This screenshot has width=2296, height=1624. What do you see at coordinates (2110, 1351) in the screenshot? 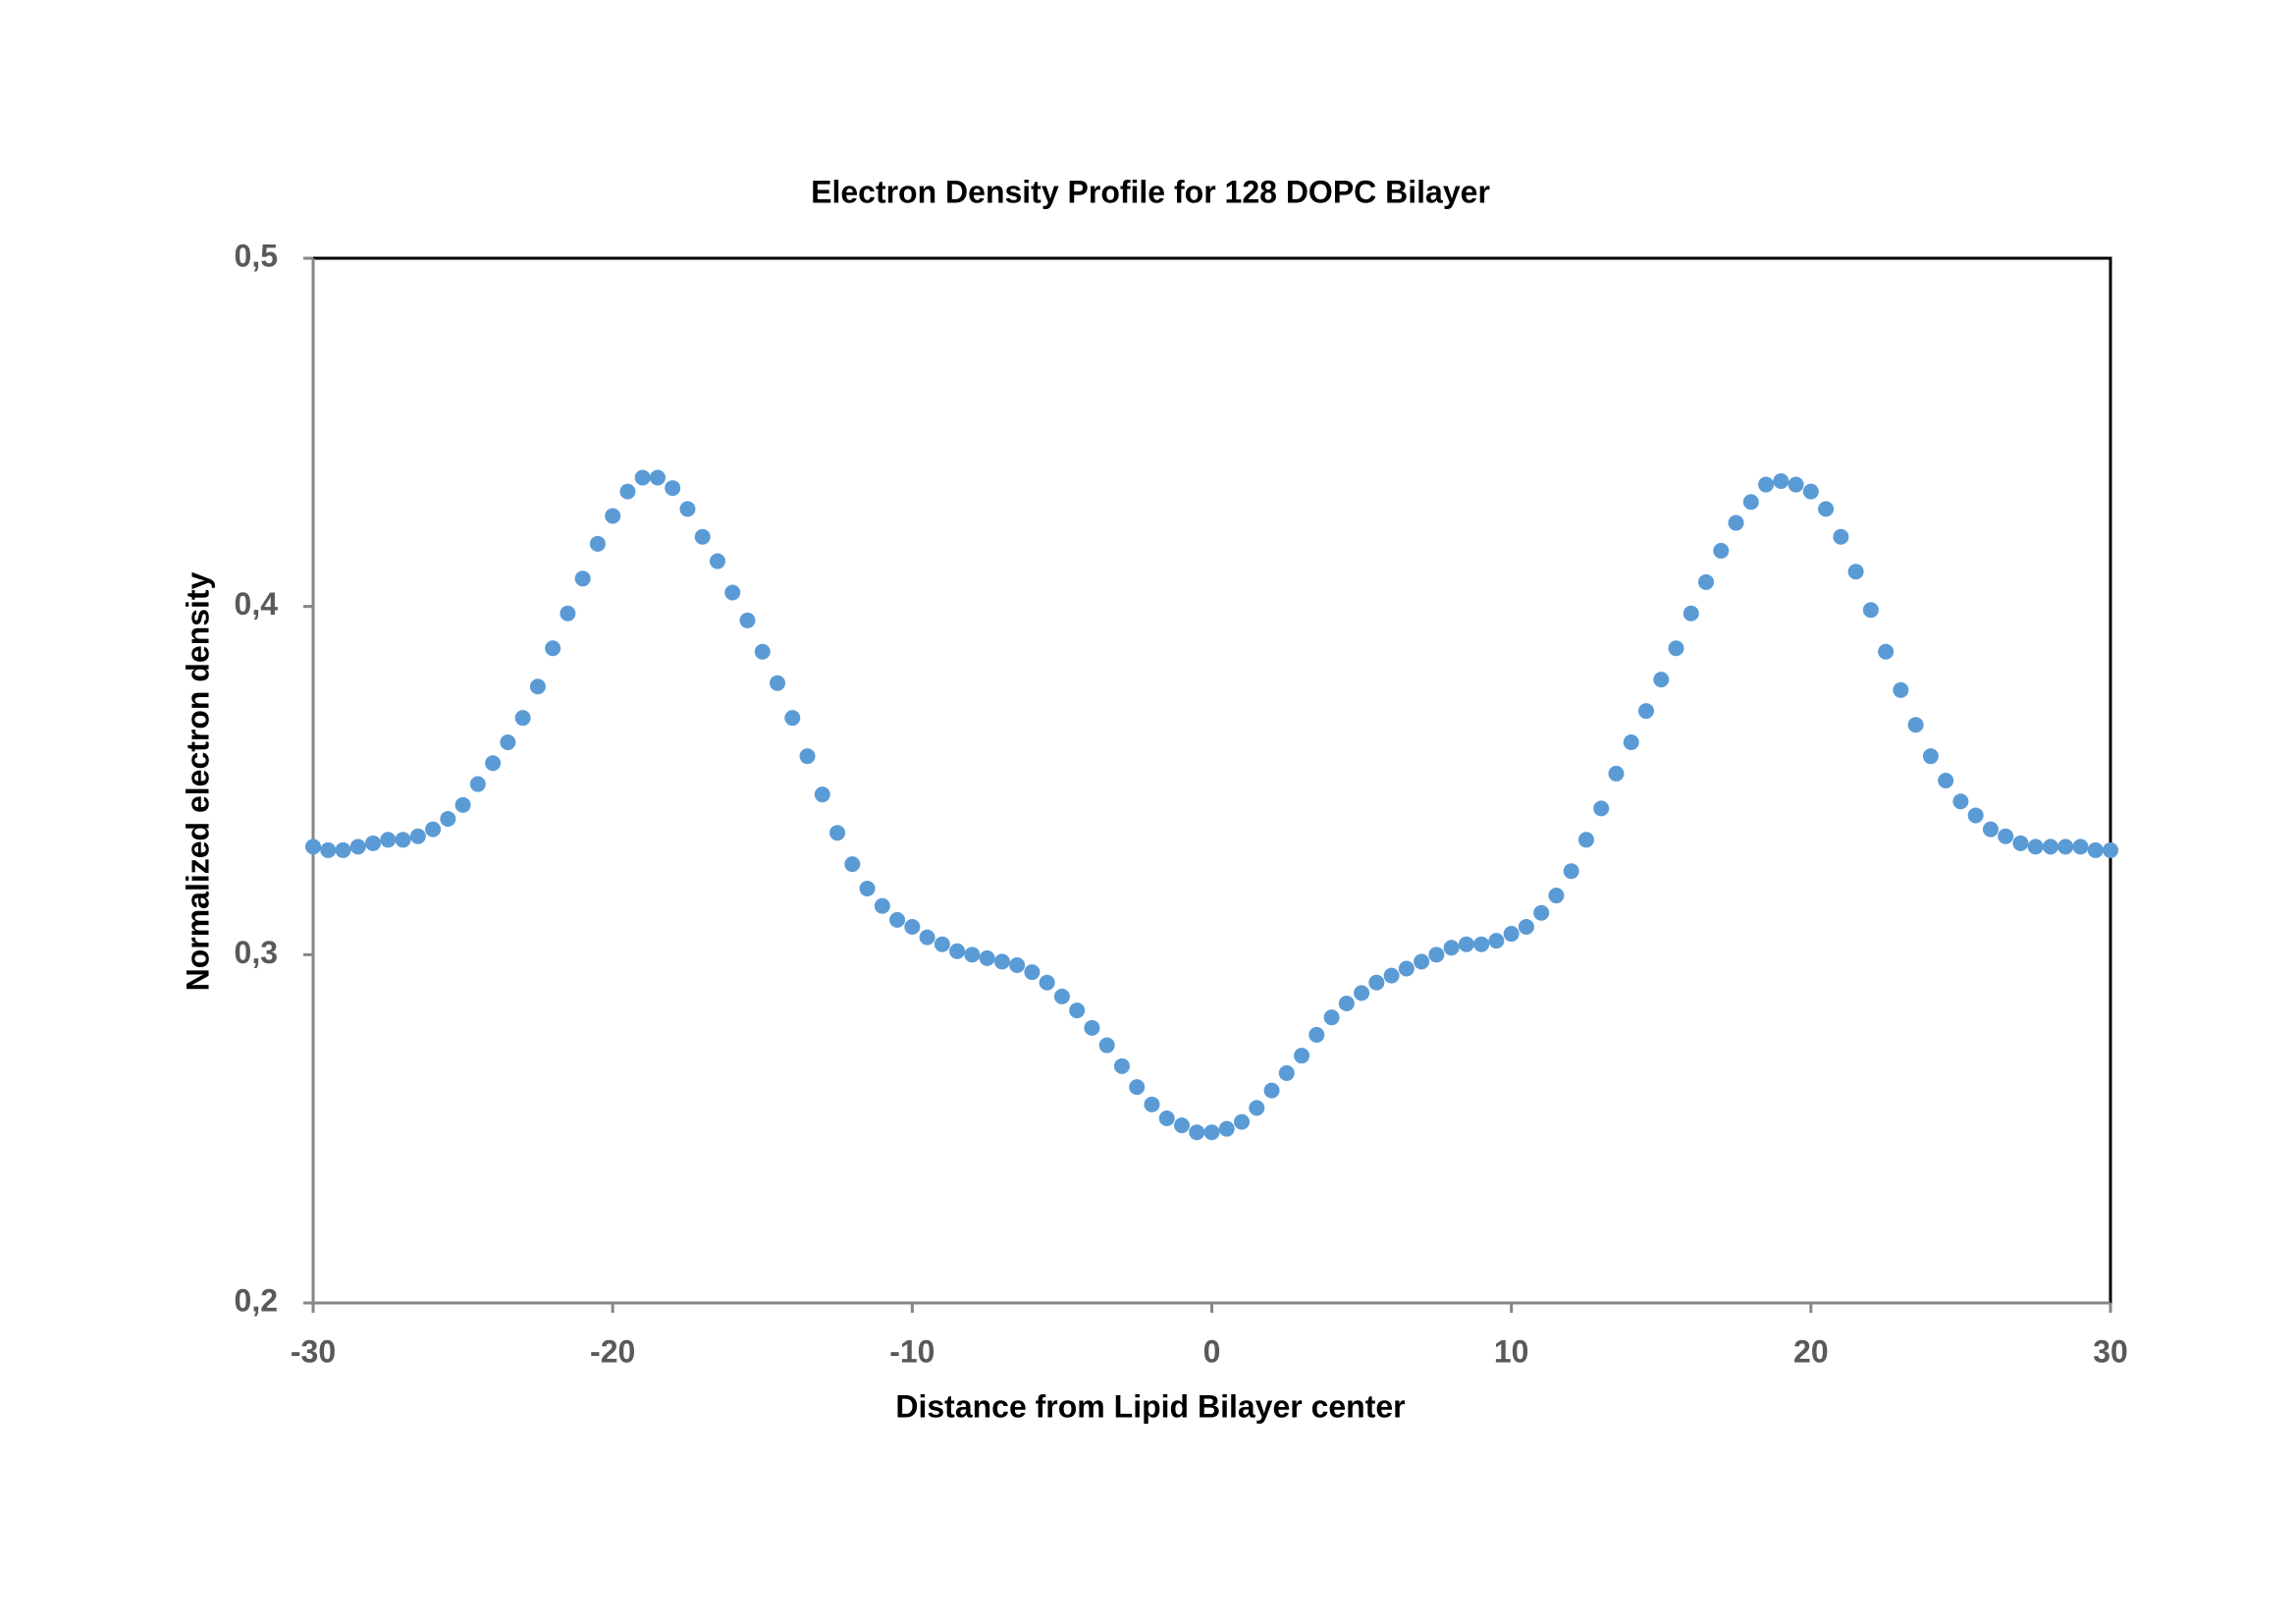
I see `x-tick-label: 30` at bounding box center [2110, 1351].